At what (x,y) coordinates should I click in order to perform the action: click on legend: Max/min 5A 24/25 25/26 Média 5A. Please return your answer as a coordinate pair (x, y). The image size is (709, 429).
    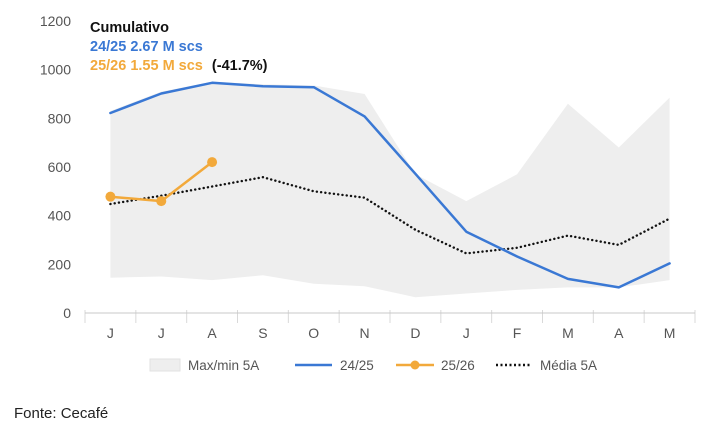
    Looking at the image, I should click on (373, 365).